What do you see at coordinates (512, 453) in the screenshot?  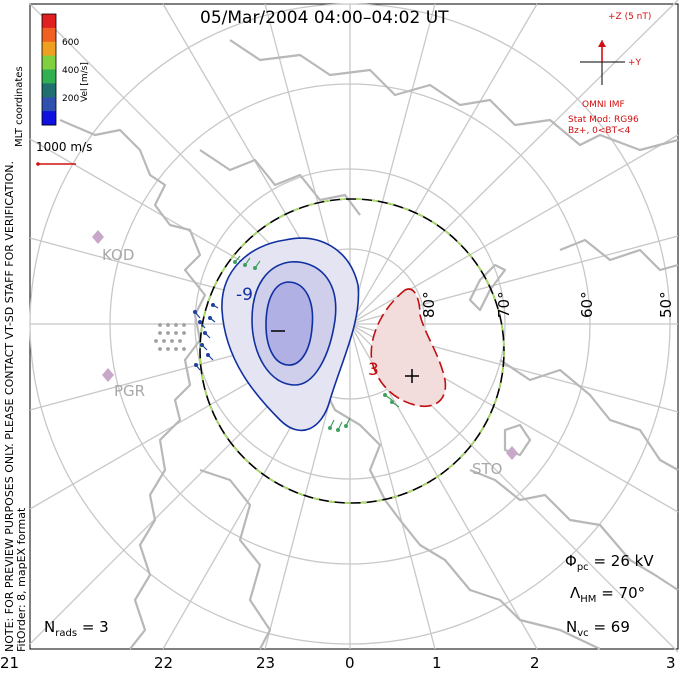 I see `station-sto-marker` at bounding box center [512, 453].